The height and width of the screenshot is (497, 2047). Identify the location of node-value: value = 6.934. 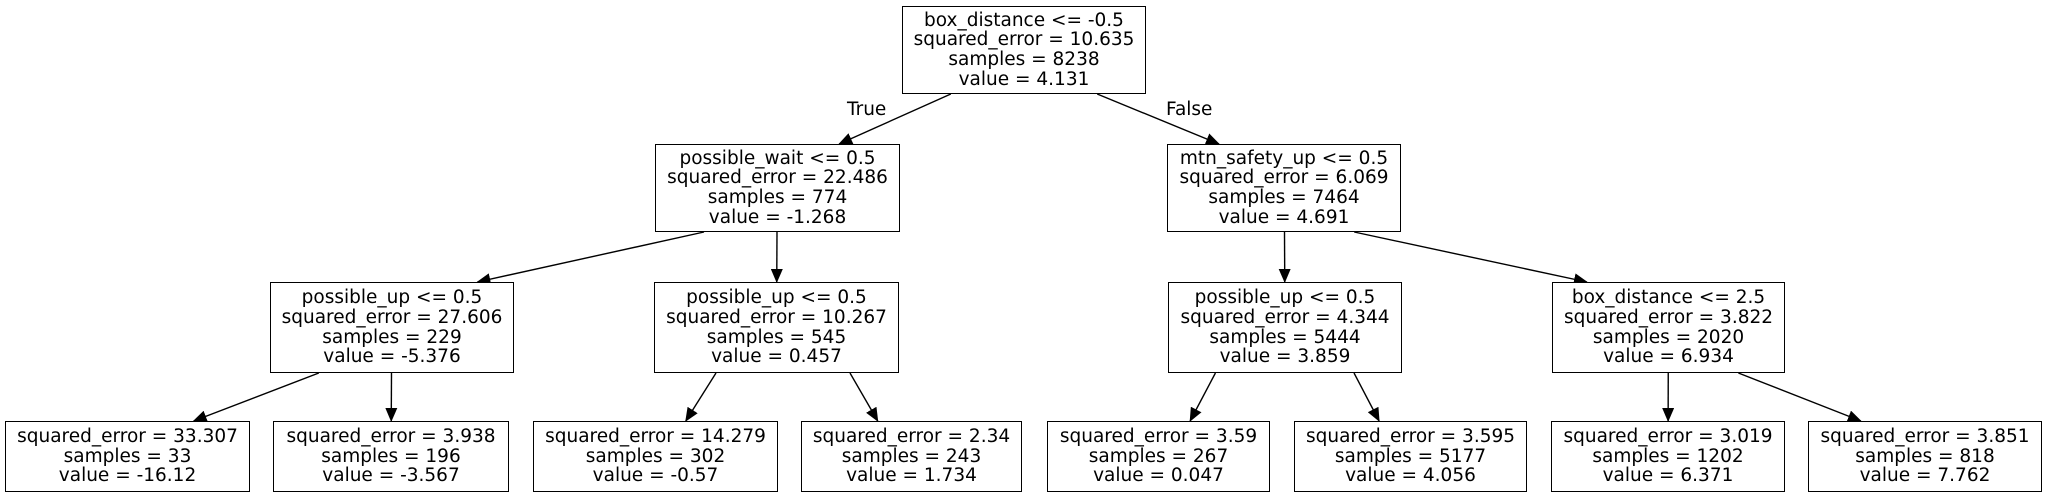
(1668, 357).